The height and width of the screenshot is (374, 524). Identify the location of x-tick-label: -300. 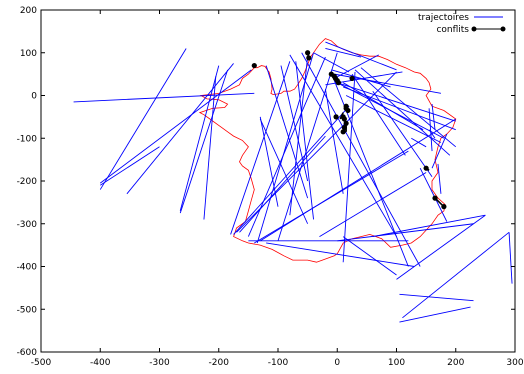
(159, 363).